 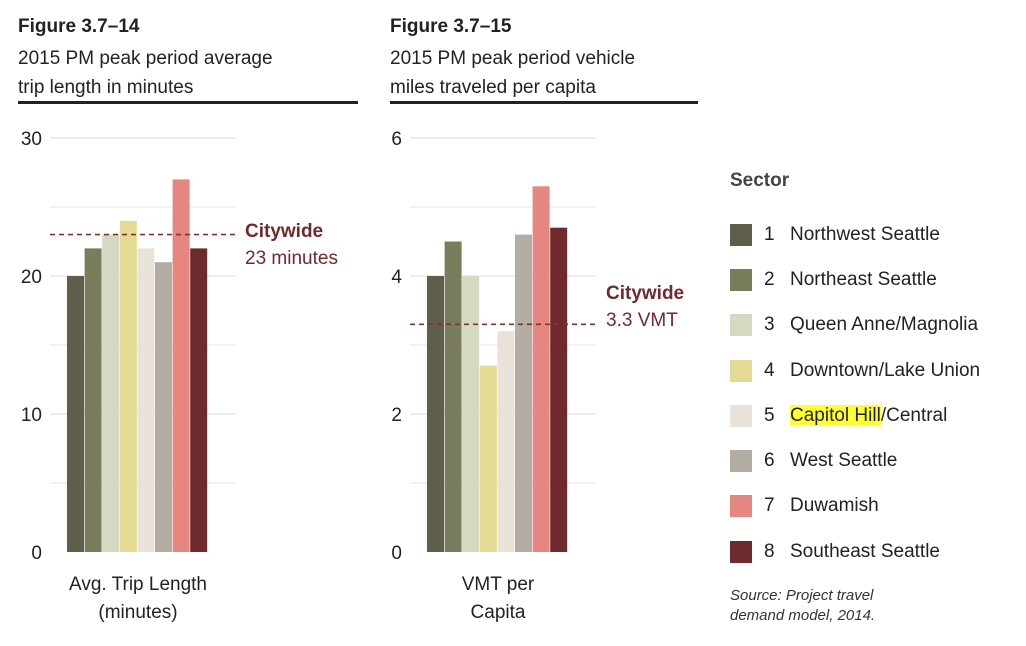 I want to click on legend-item: 3 Queen Anne/Magnolia, so click(x=855, y=325).